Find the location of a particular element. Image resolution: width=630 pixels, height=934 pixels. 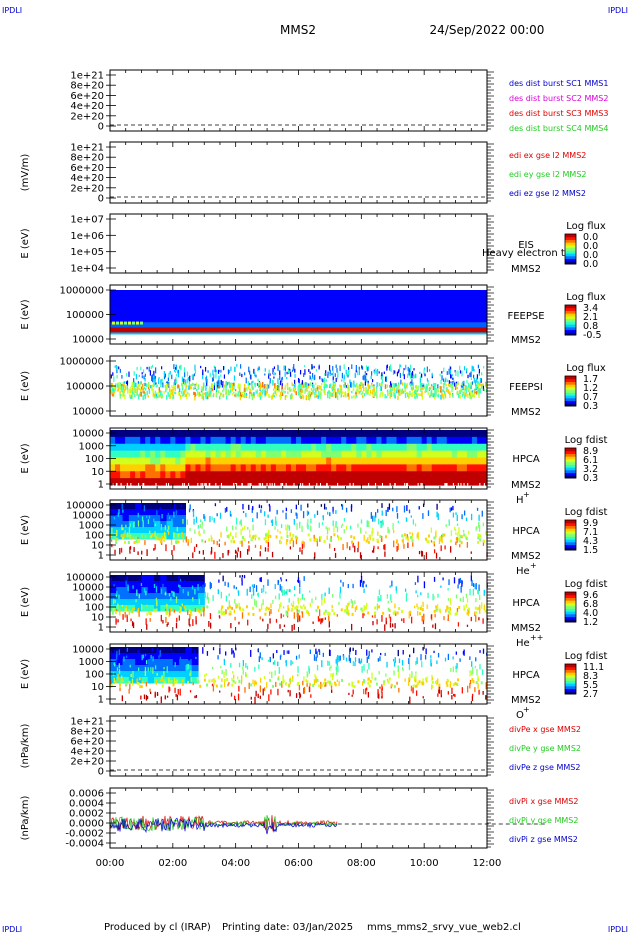

species-label: He is located at coordinates (523, 643).